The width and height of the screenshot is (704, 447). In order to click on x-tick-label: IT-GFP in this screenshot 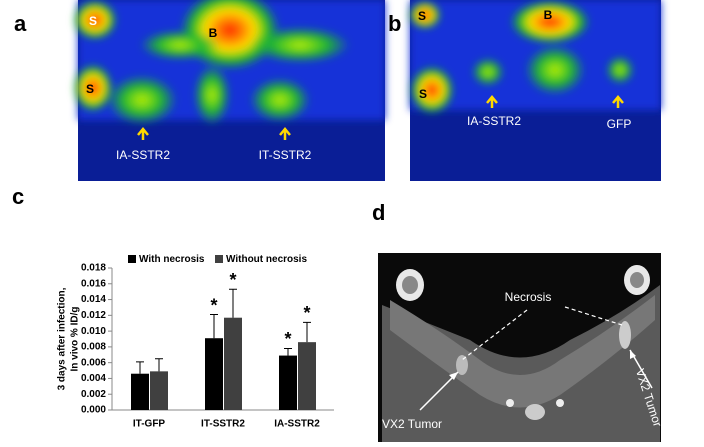, I will do `click(149, 424)`.